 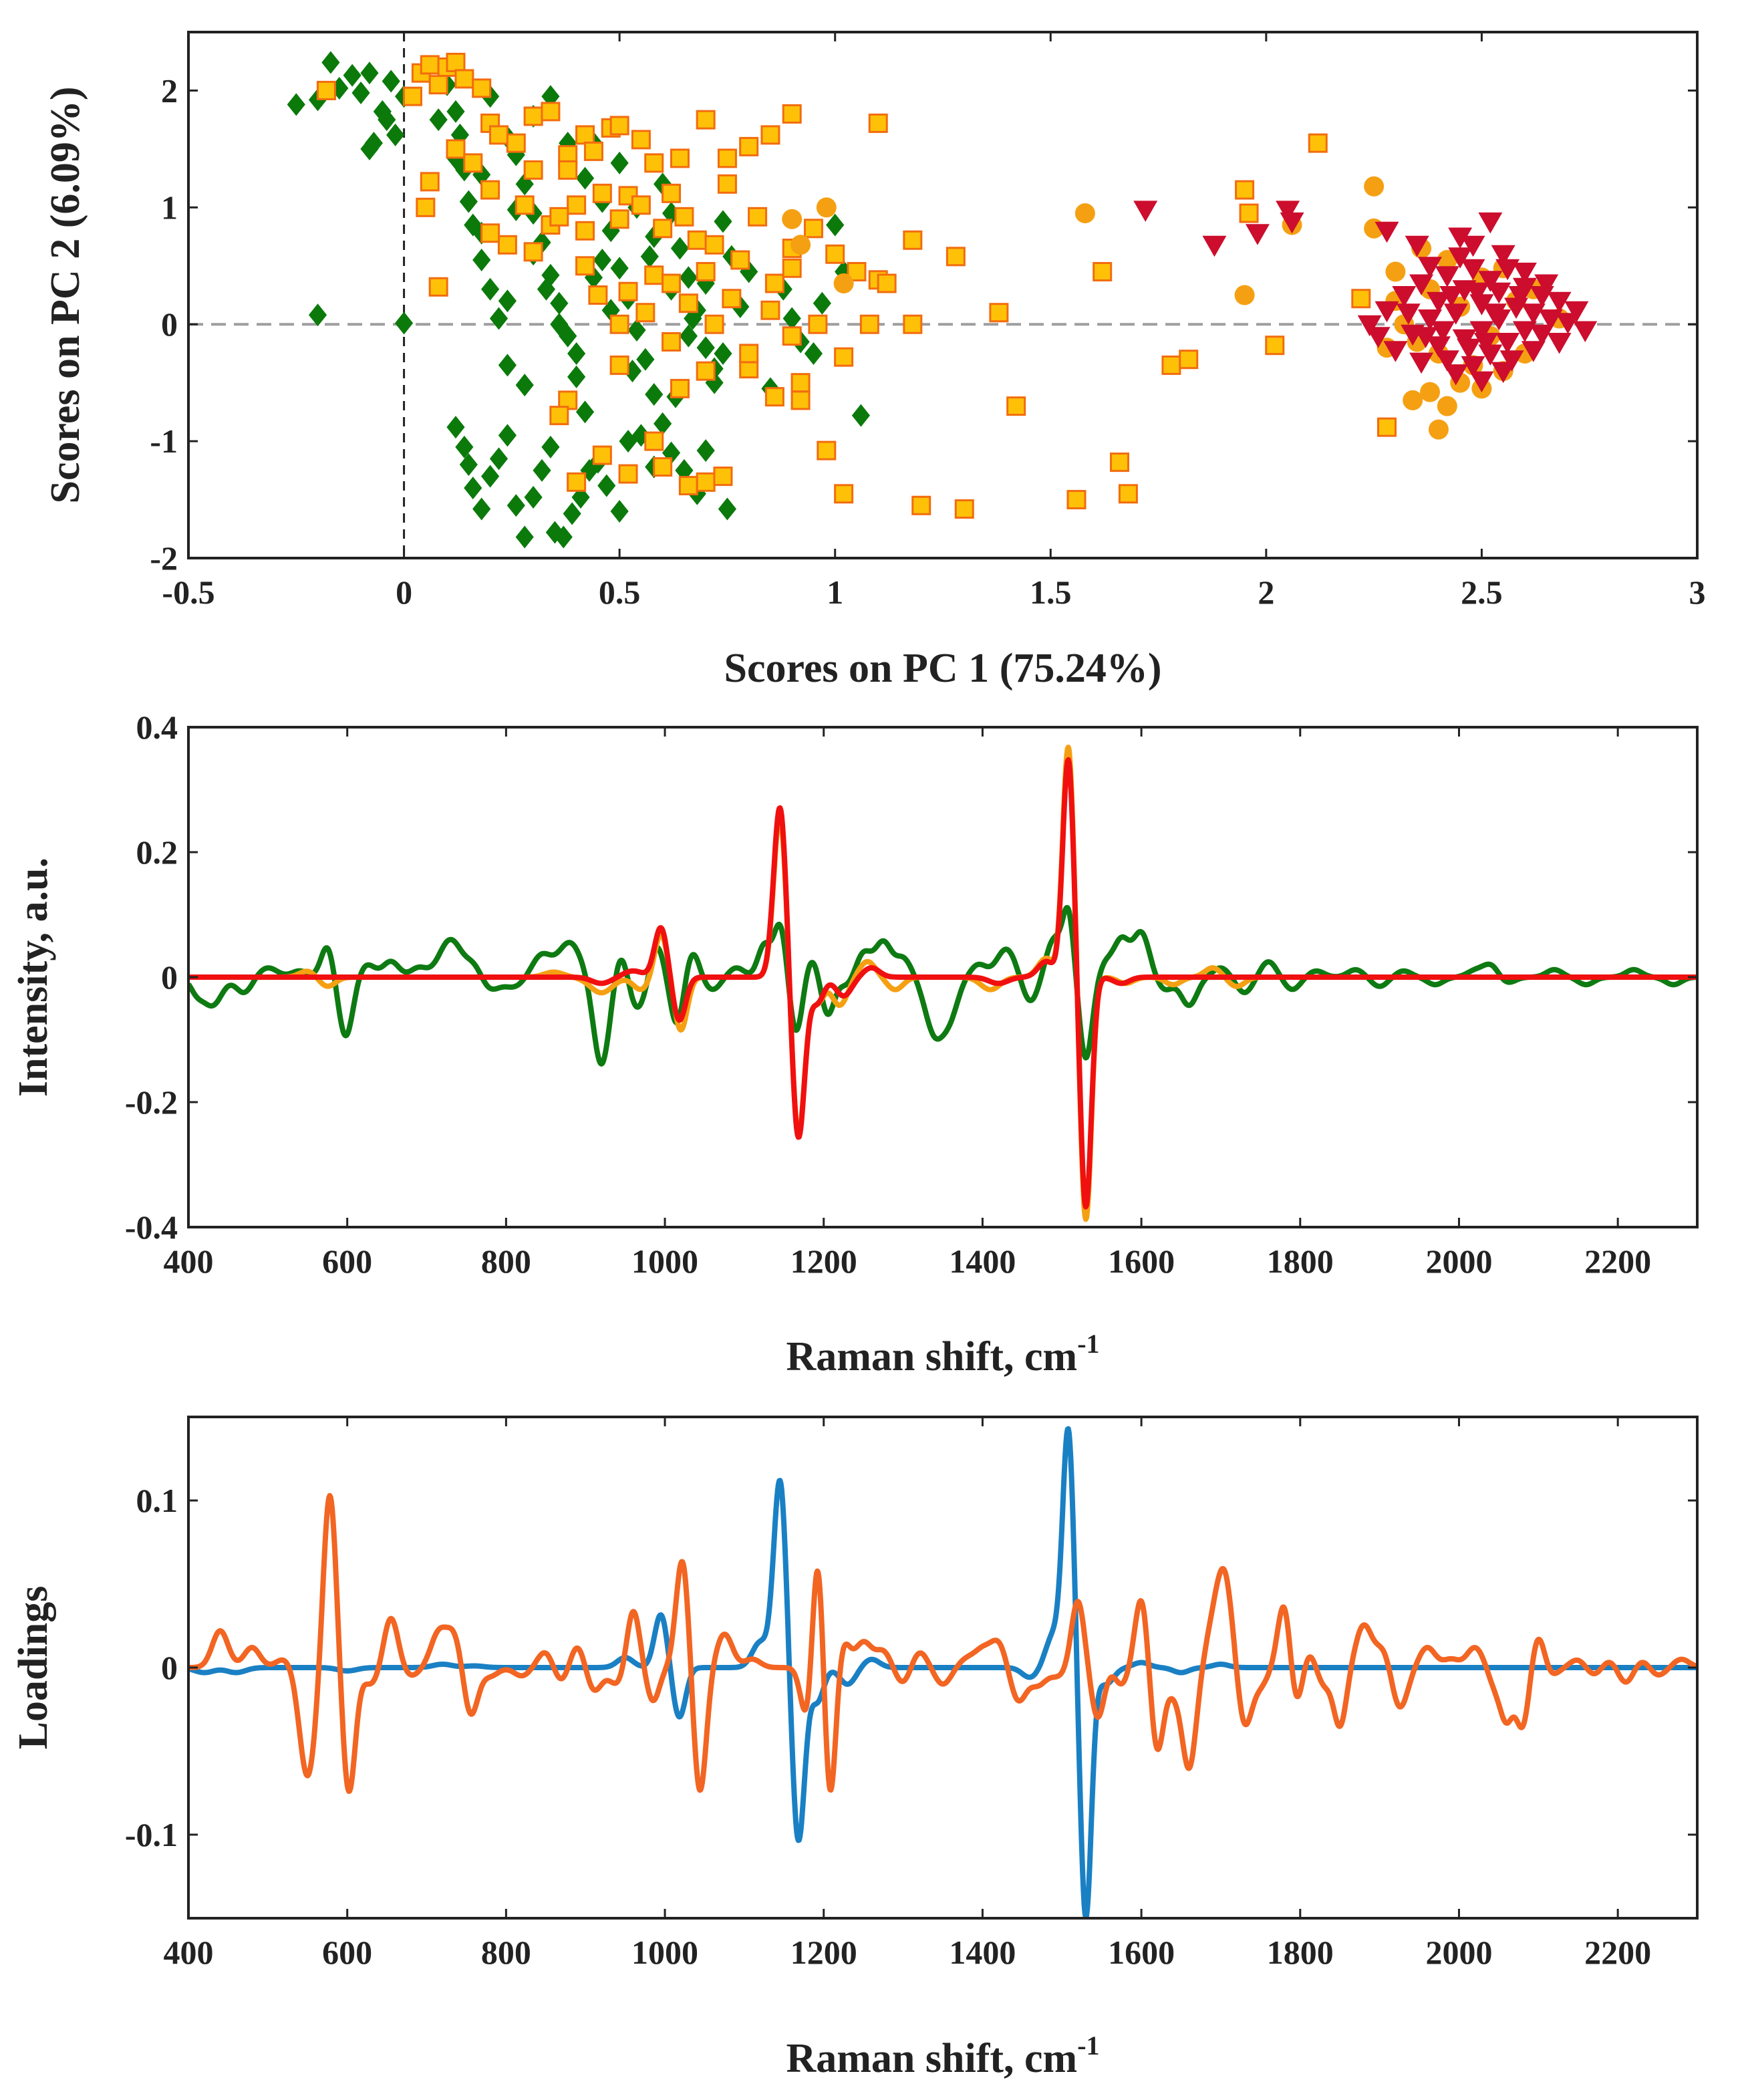 I want to click on intensity-x-axis-title-superscript: -1, so click(x=1088, y=1344).